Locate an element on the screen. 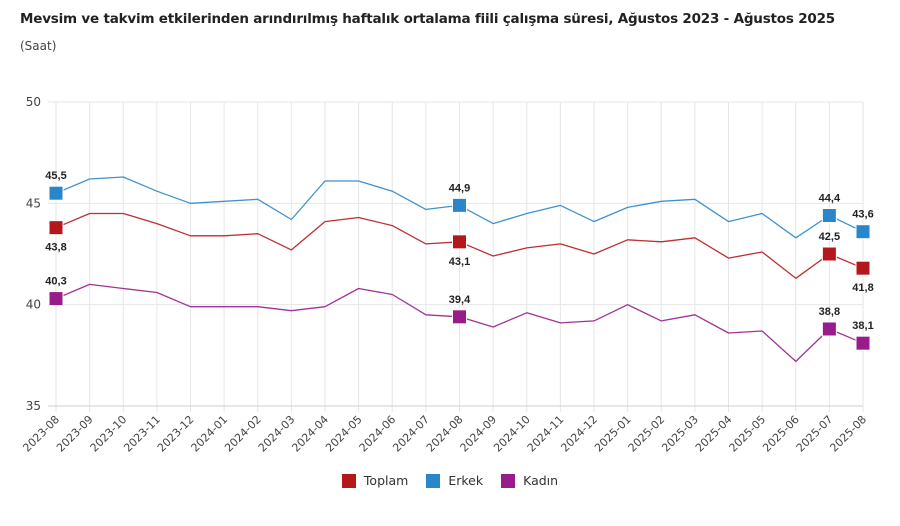 This screenshot has height=526, width=900. legend-label-erkek: Erkek is located at coordinates (466, 480).